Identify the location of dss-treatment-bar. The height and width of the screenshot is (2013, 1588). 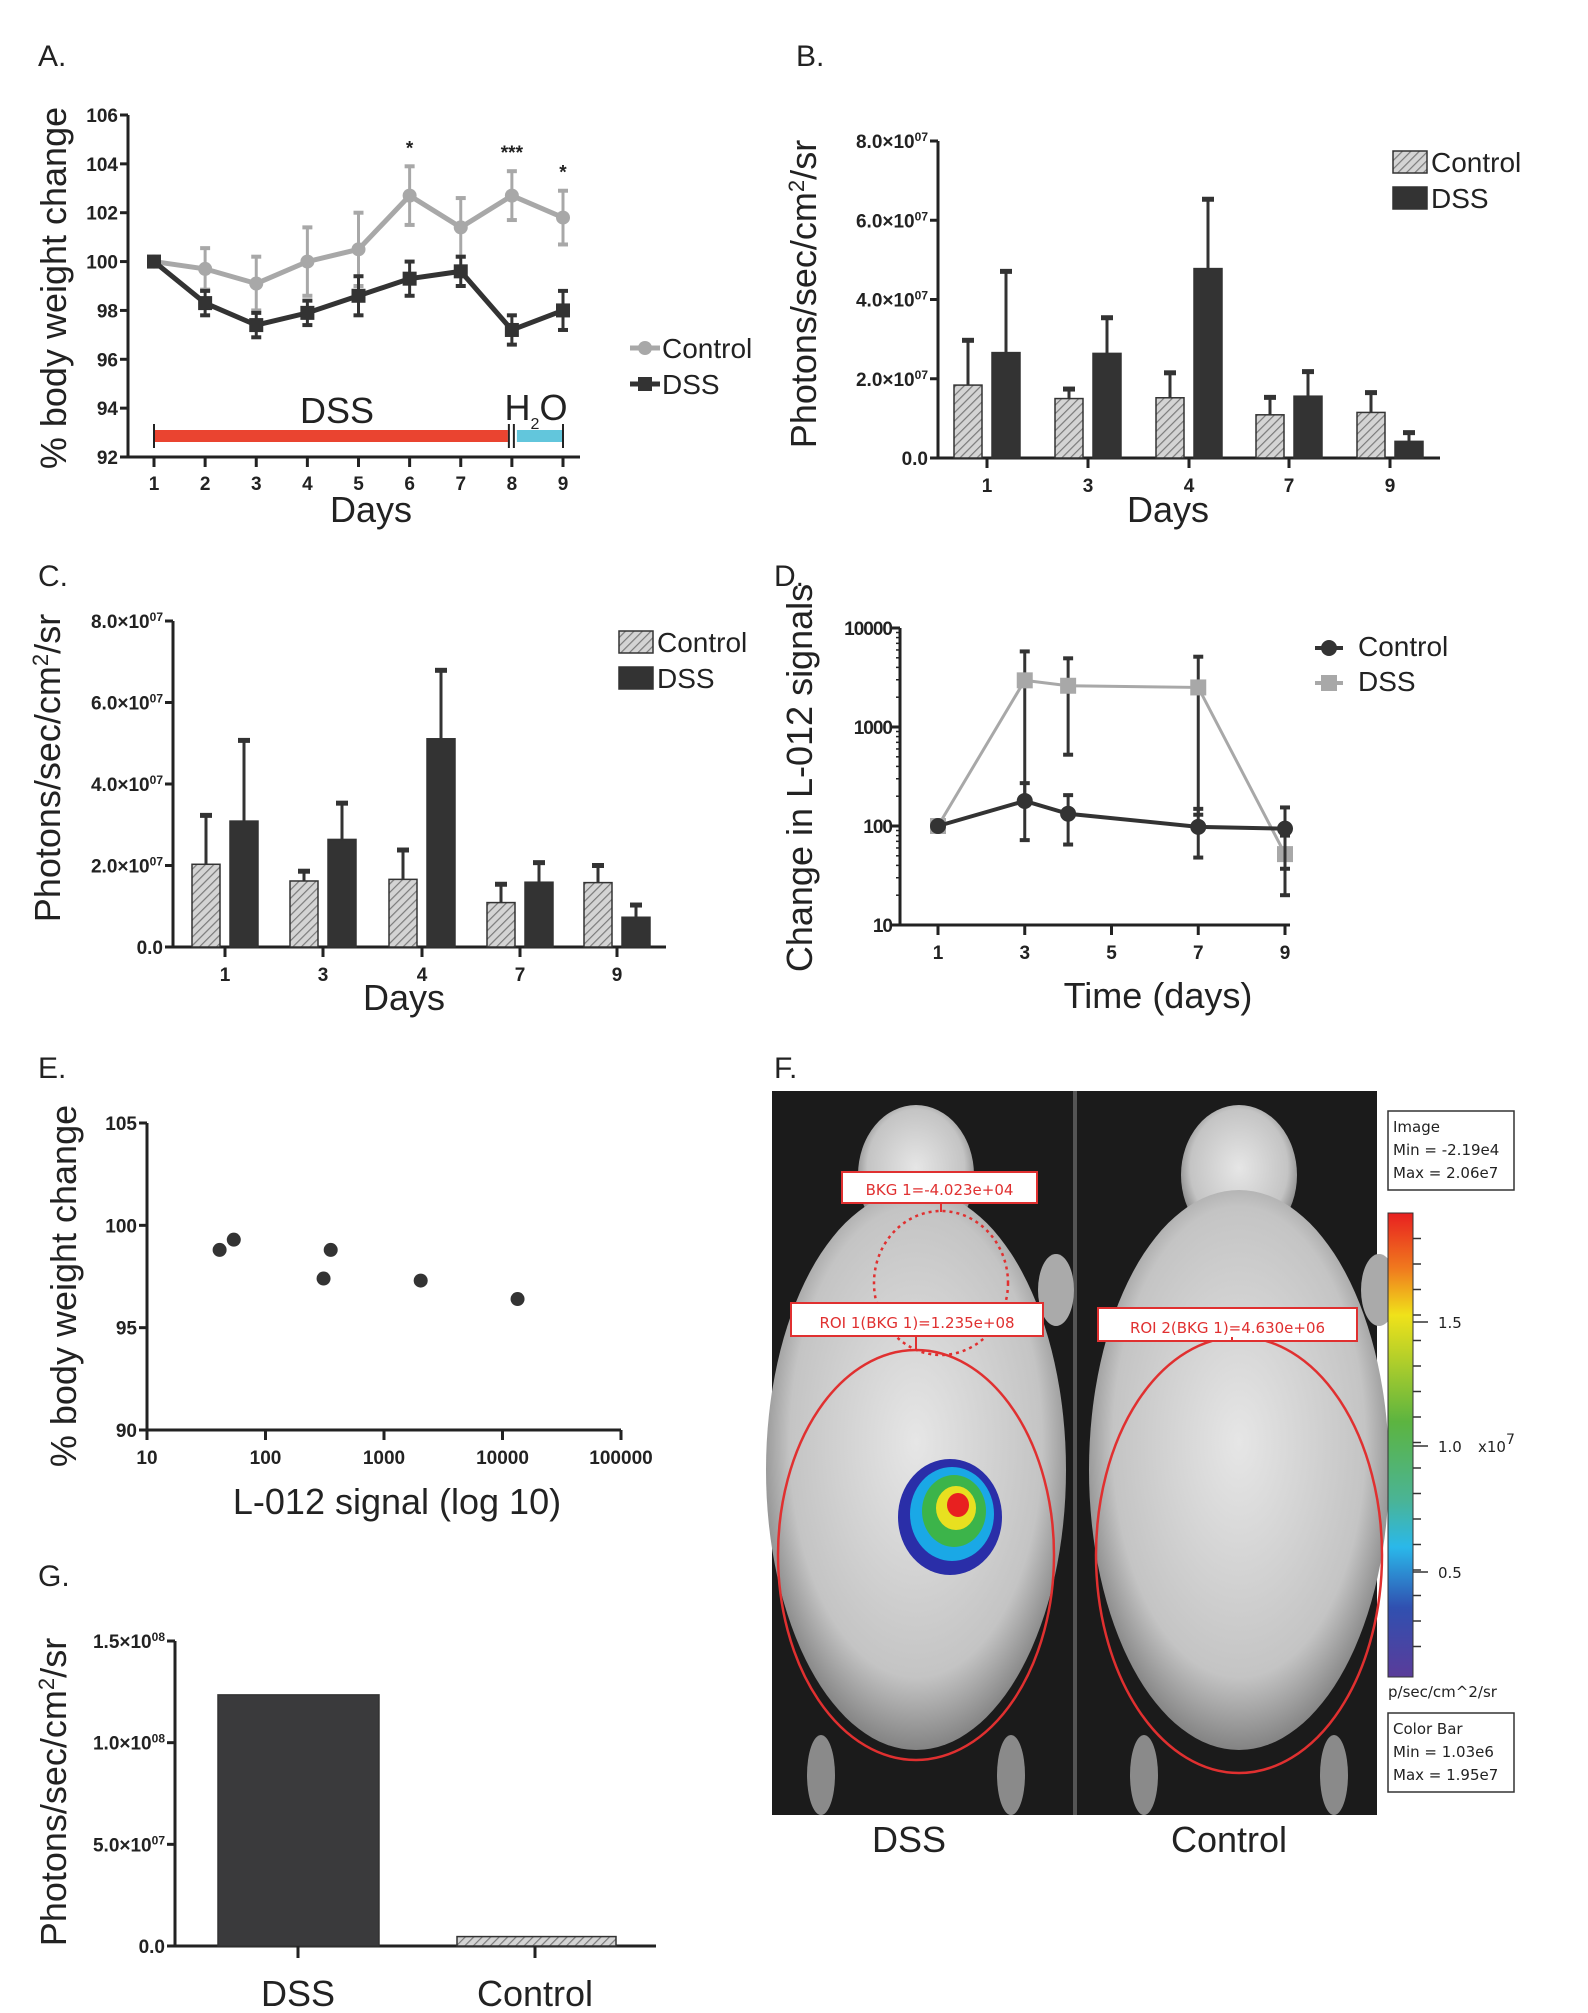
(331, 436).